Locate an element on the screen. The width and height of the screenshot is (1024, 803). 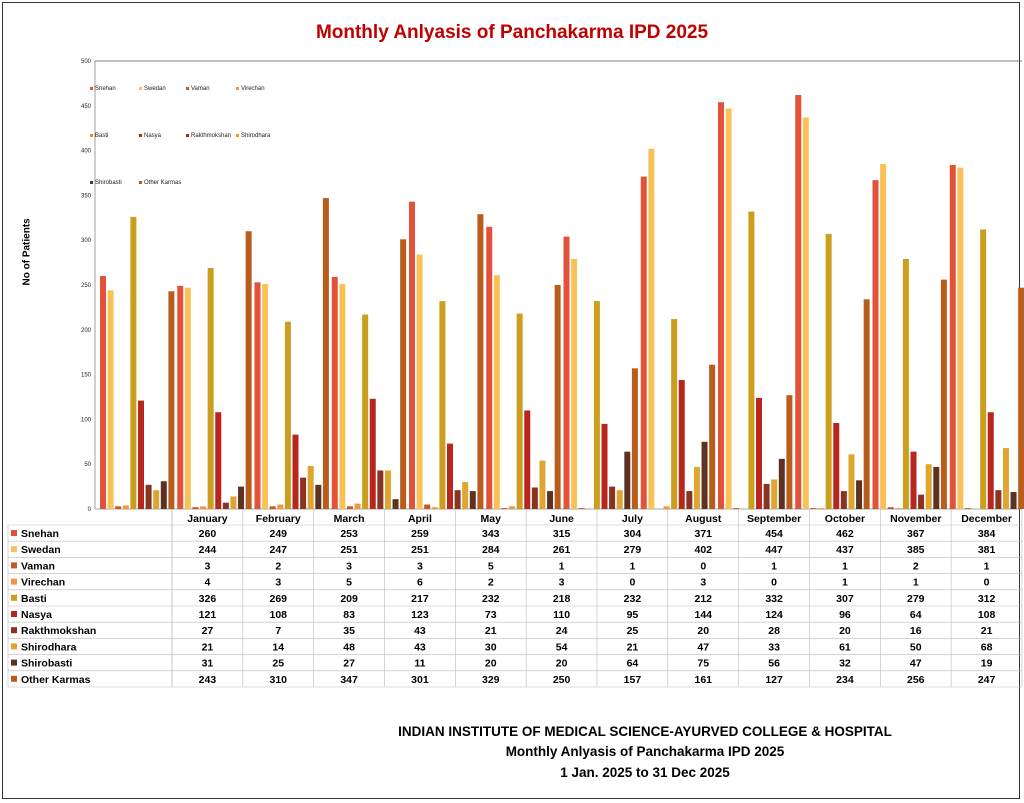
table-cell-value: 367 is located at coordinates (916, 534).